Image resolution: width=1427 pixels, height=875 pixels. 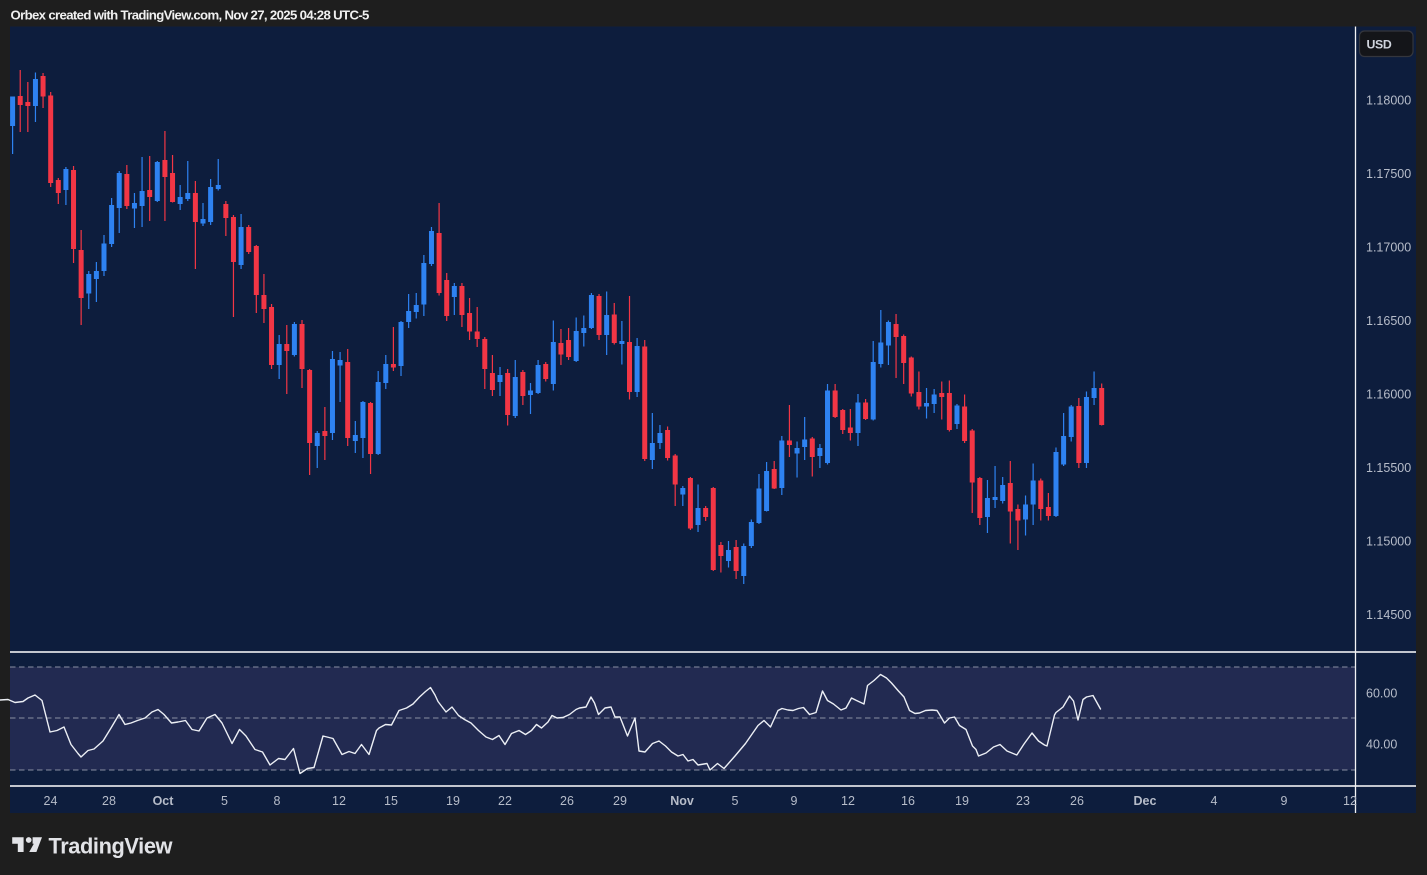 What do you see at coordinates (164, 801) in the screenshot?
I see `svg-text: Oct` at bounding box center [164, 801].